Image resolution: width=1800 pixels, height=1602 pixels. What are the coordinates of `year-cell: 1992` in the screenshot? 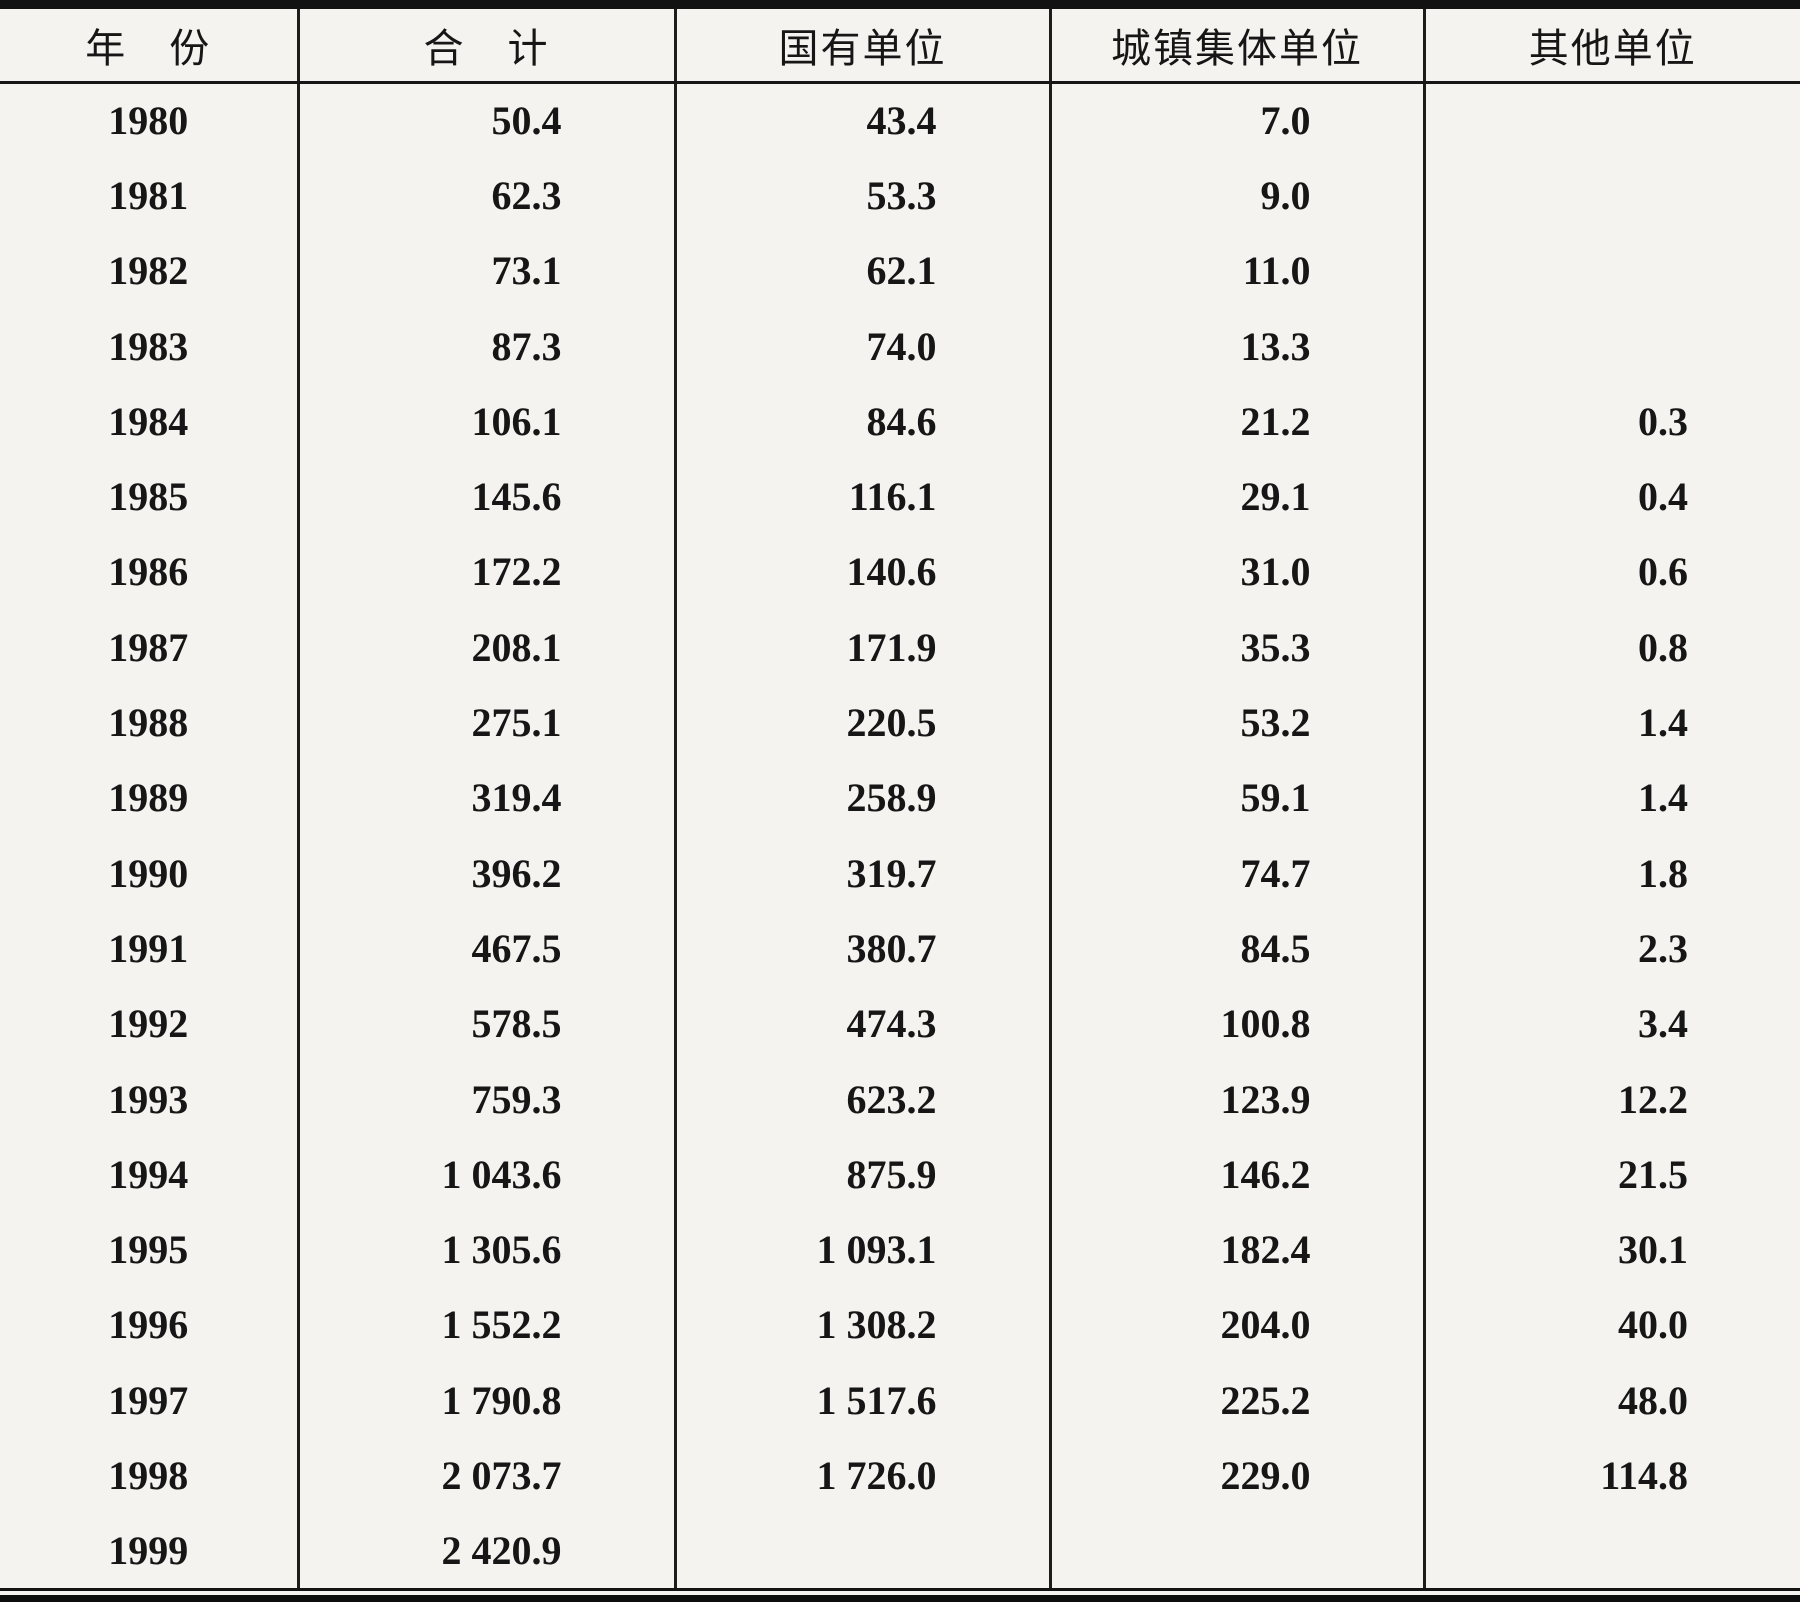 It's located at (150, 1024).